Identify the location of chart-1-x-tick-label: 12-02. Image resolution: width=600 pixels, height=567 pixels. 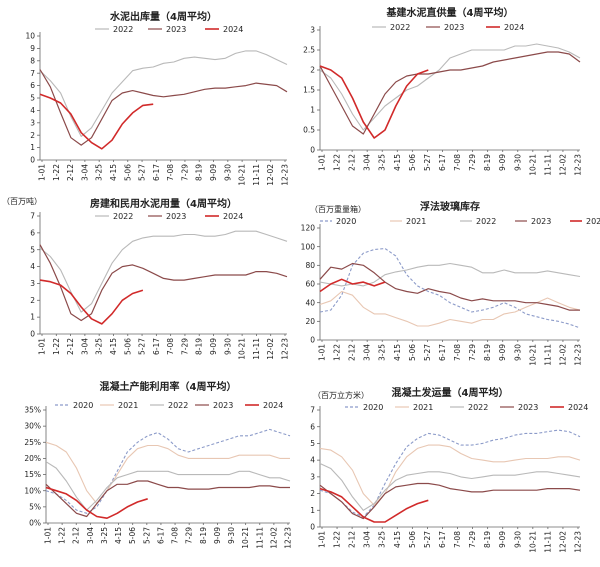
(270, 175).